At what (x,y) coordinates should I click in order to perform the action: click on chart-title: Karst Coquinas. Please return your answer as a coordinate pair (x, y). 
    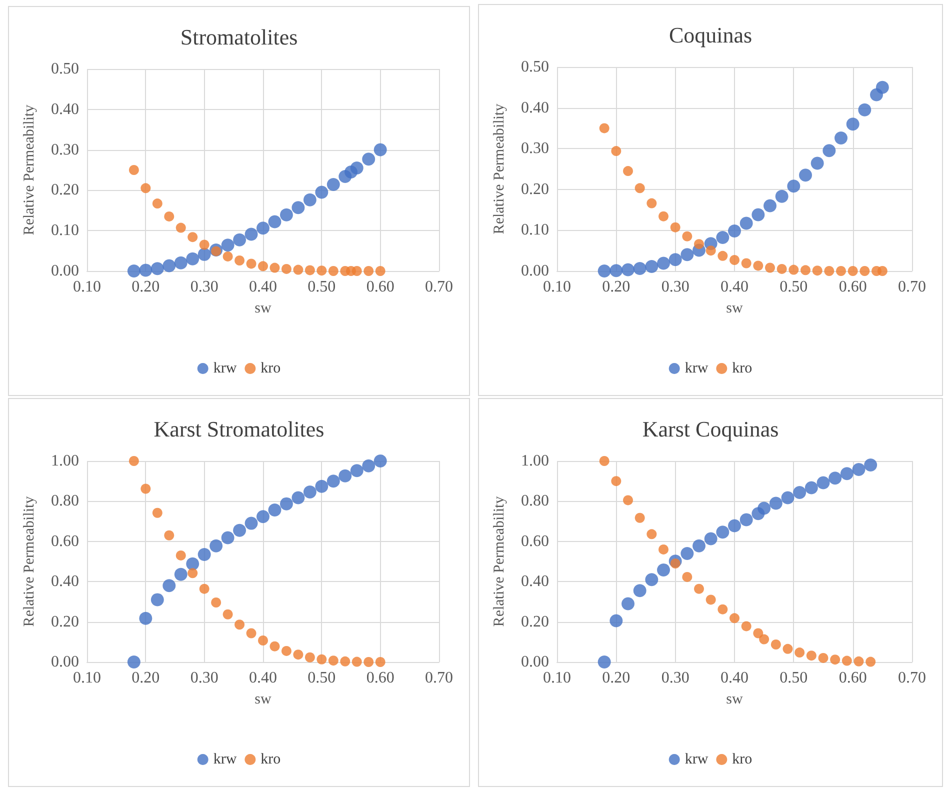
    Looking at the image, I should click on (710, 429).